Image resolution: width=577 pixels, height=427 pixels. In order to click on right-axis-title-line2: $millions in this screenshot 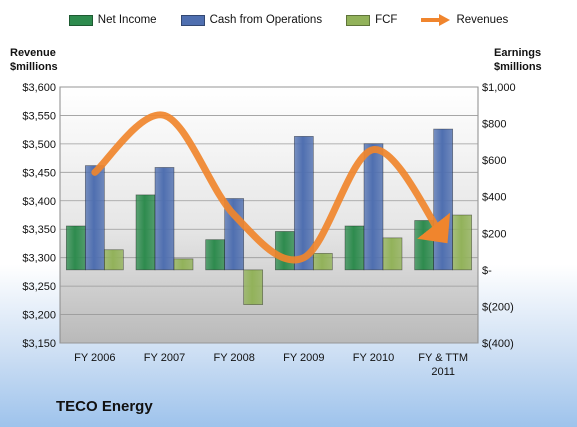, I will do `click(518, 67)`.